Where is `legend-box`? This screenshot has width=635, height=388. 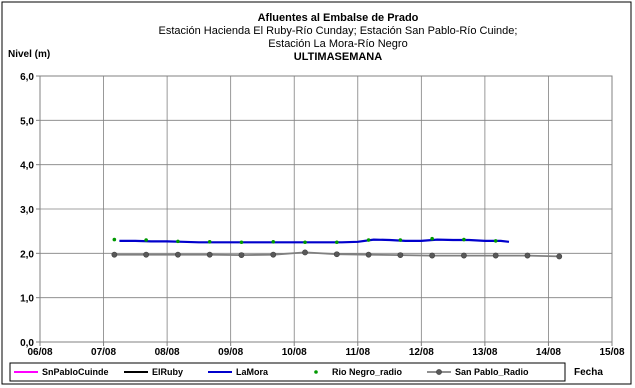
legend-box is located at coordinates (287, 372).